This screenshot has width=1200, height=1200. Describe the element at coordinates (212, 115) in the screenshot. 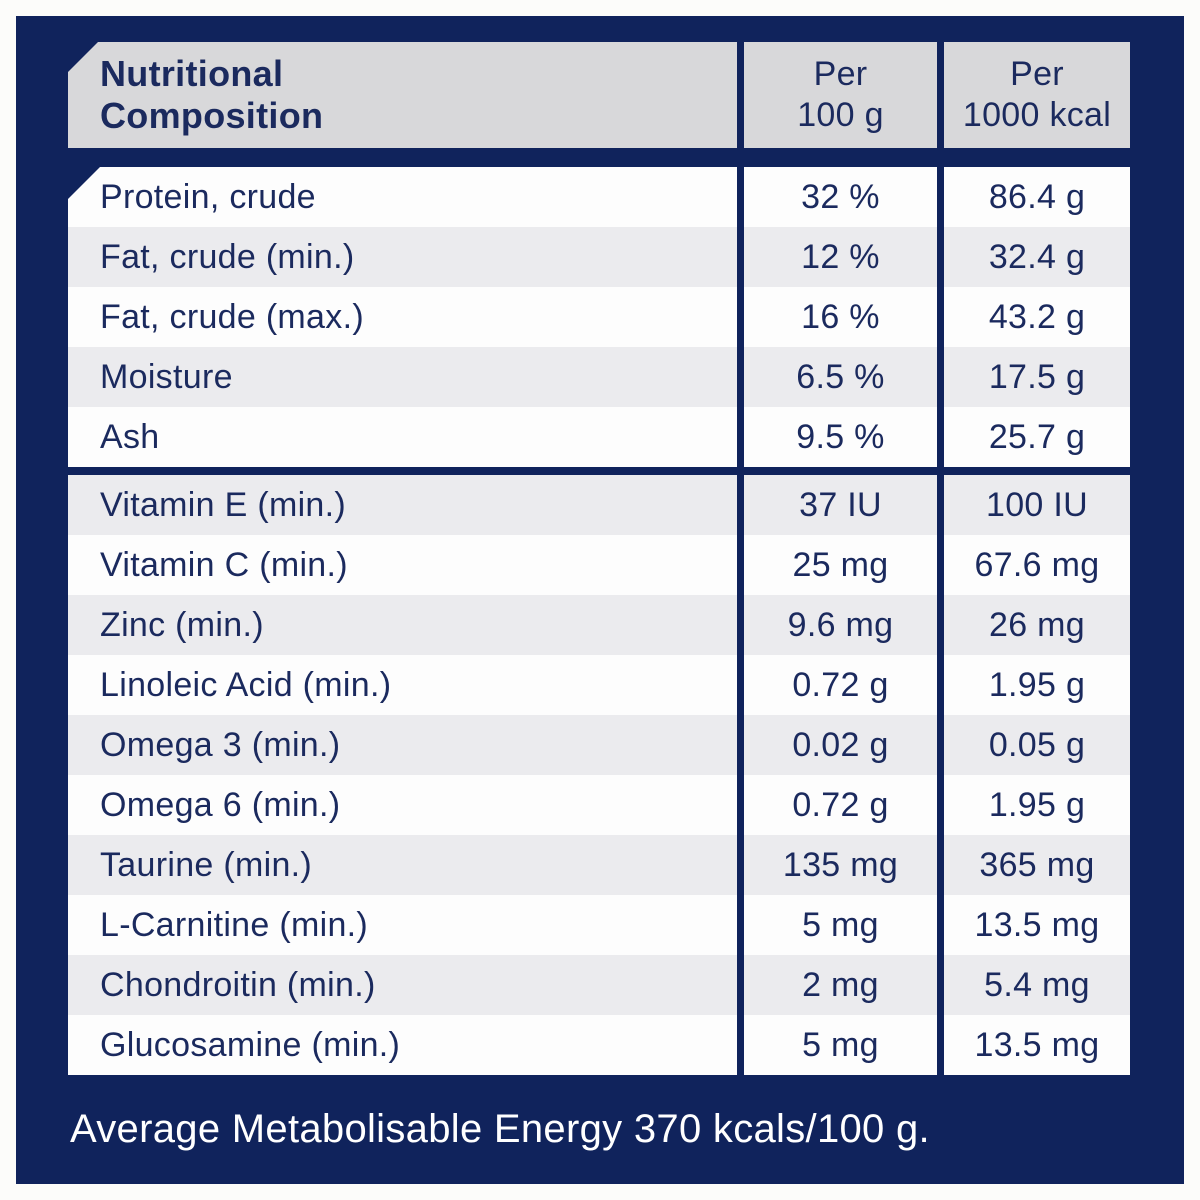

I see `table-title-line2: Composition` at that location.